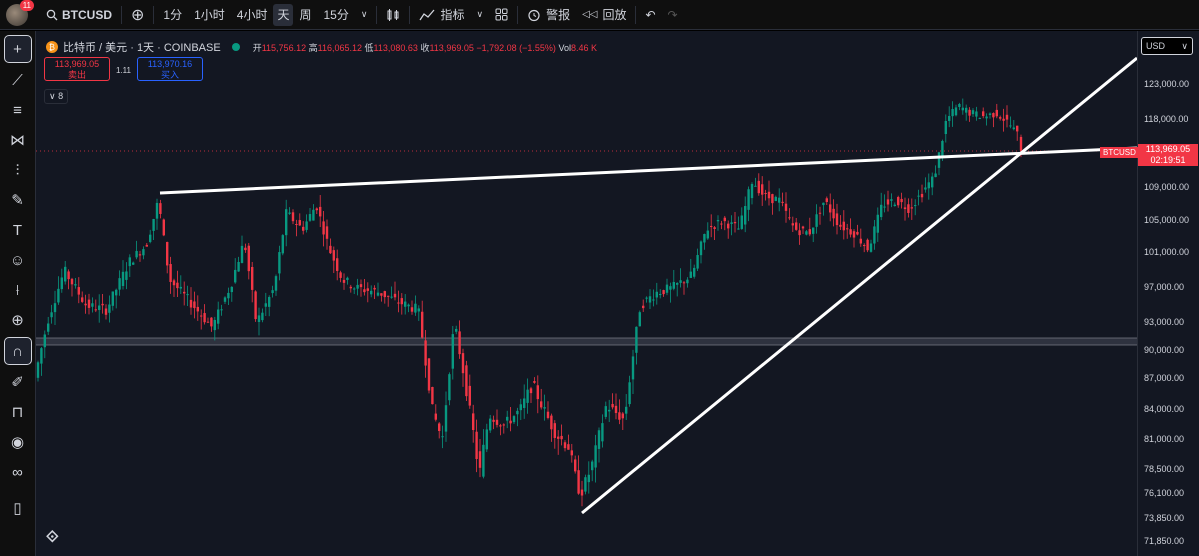 The width and height of the screenshot is (1199, 556). Describe the element at coordinates (17, 49) in the screenshot. I see `crosshair-tool: +` at that location.